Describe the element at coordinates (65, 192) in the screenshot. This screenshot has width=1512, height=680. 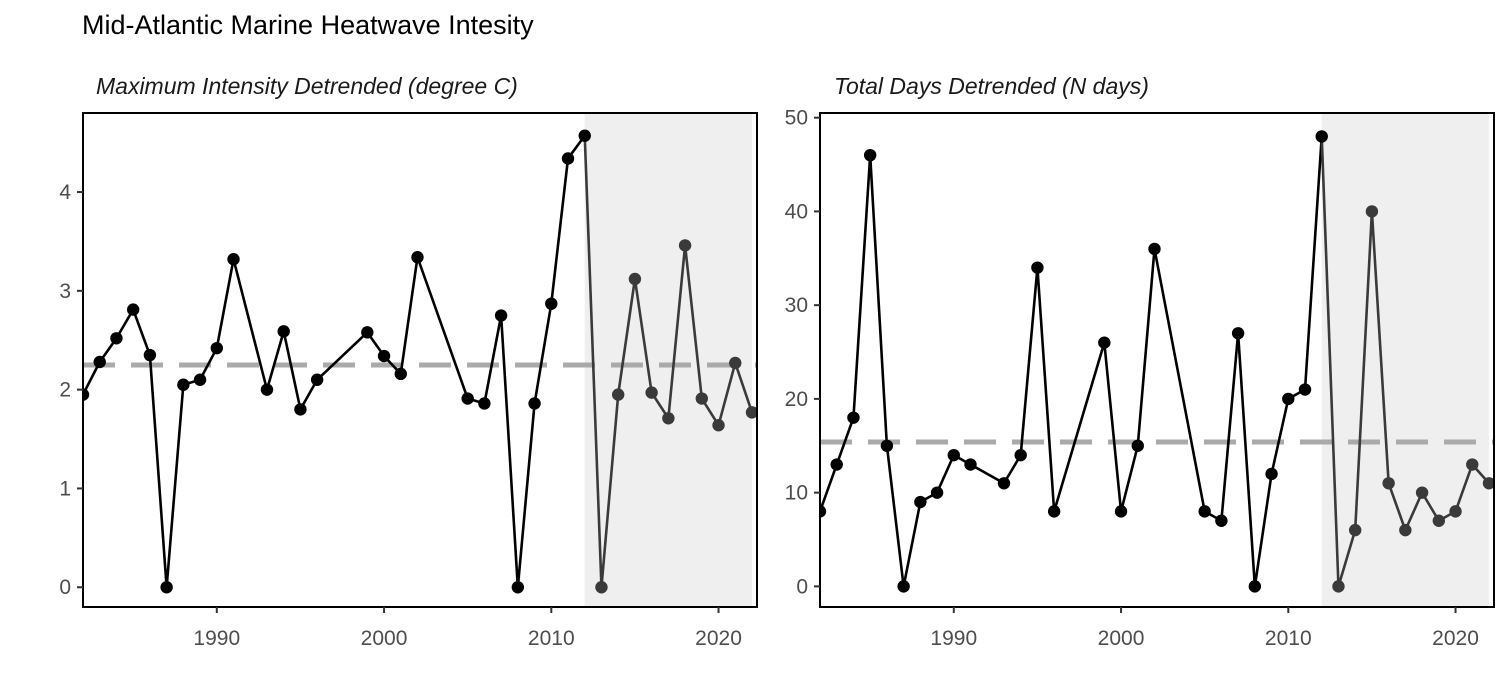
I see `y-tick-label: 4` at that location.